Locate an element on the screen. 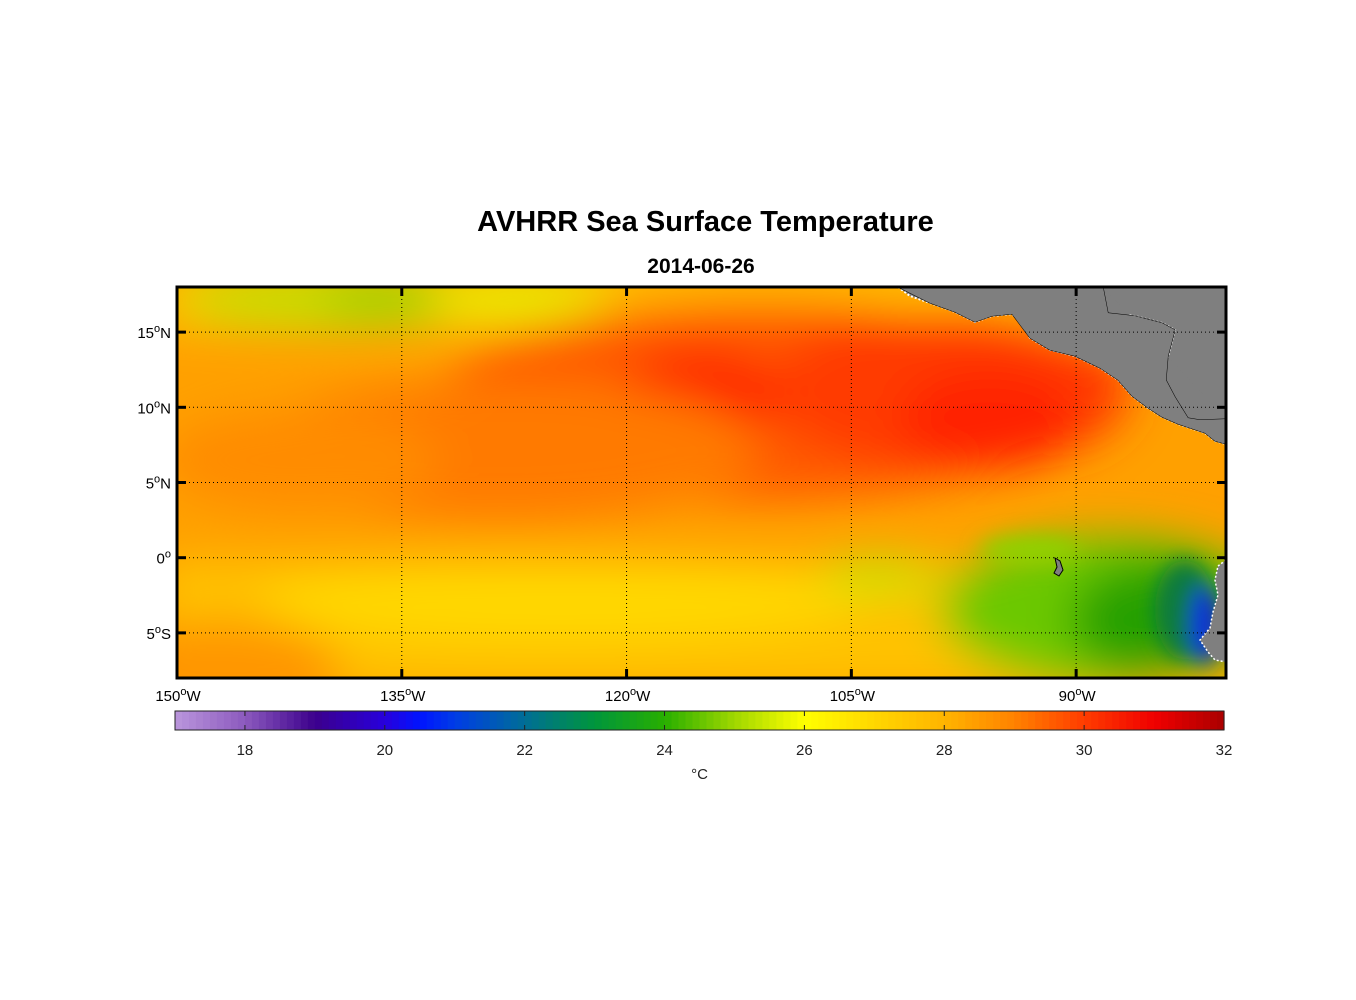 The height and width of the screenshot is (1000, 1356). colorbar-tick-label: 30 is located at coordinates (1084, 750).